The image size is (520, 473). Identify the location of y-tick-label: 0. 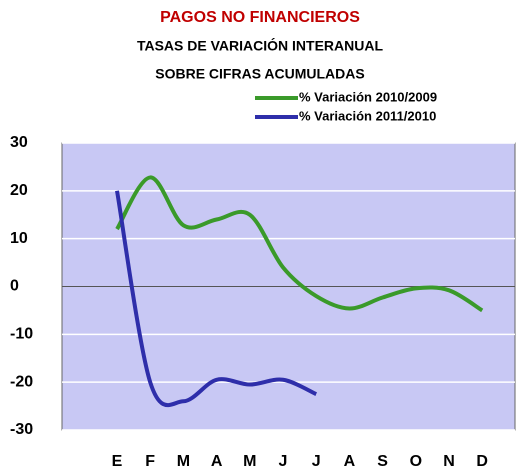
(14, 286).